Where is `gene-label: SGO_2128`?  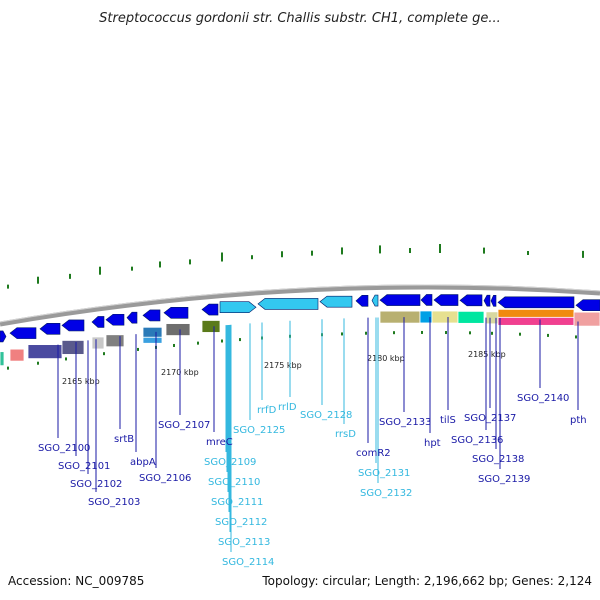 gene-label: SGO_2128 is located at coordinates (326, 415).